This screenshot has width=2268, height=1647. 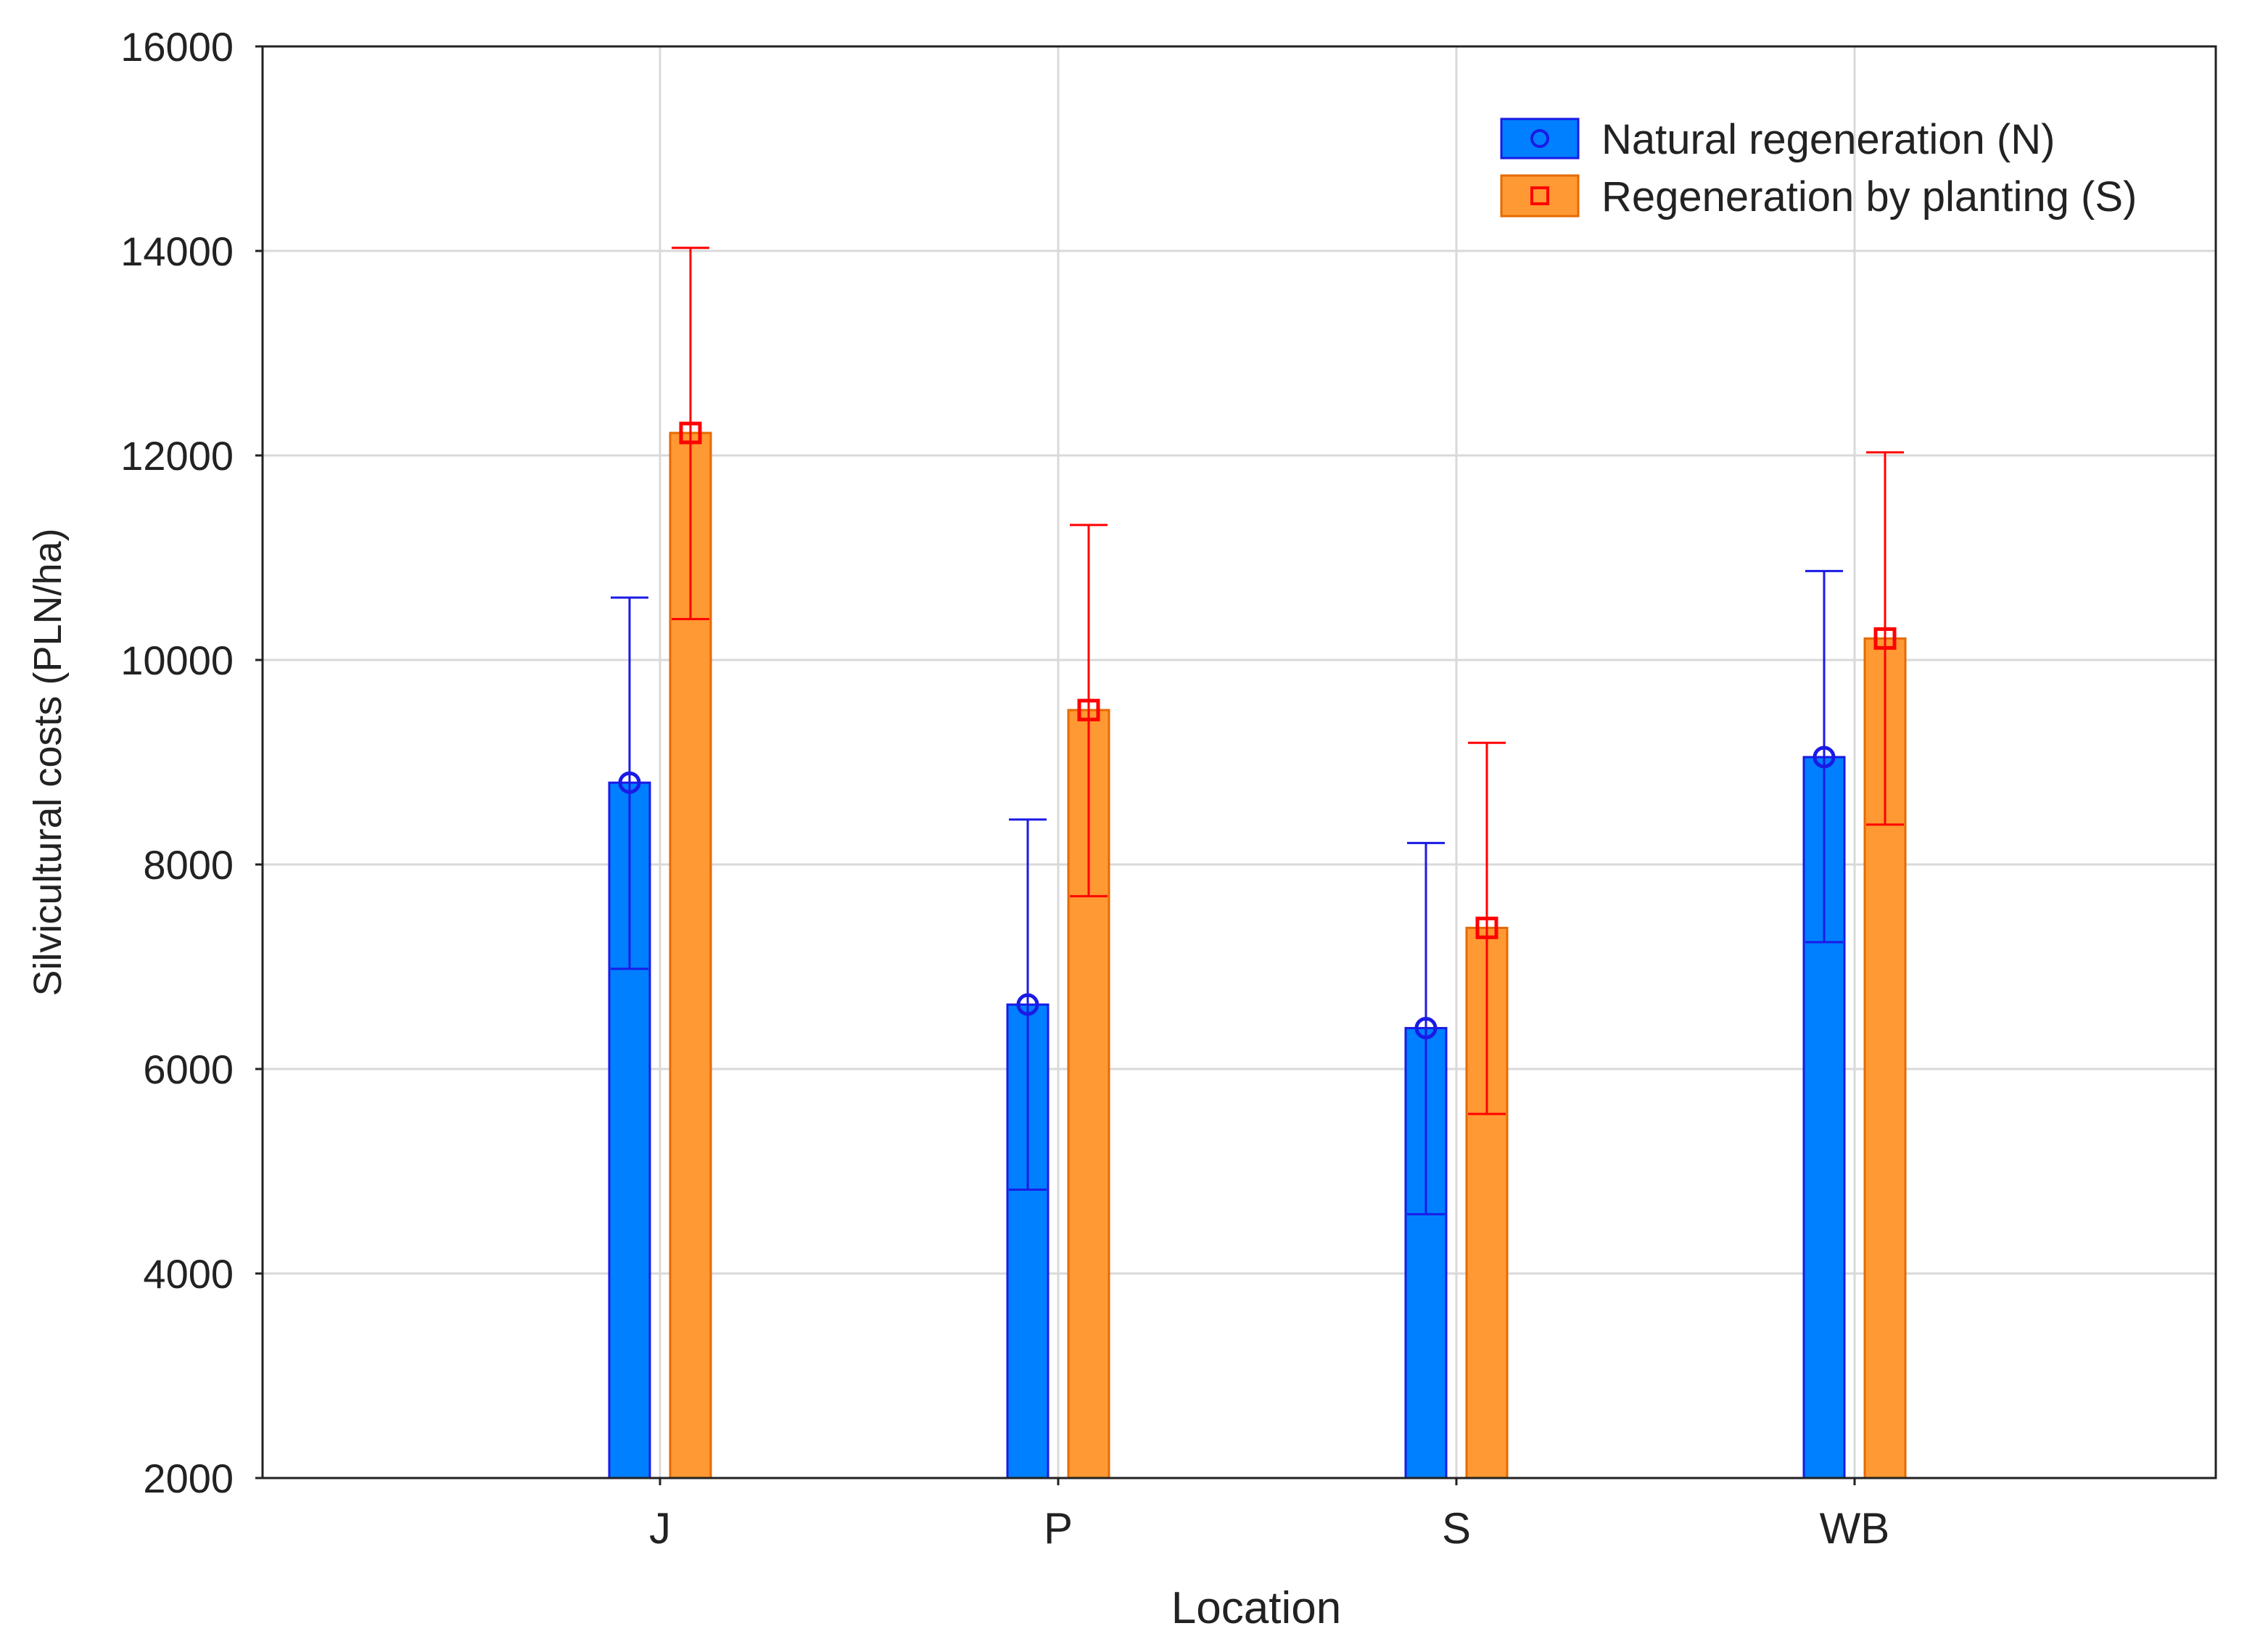 I want to click on x-tick-label-WB: WB, so click(x=1855, y=1528).